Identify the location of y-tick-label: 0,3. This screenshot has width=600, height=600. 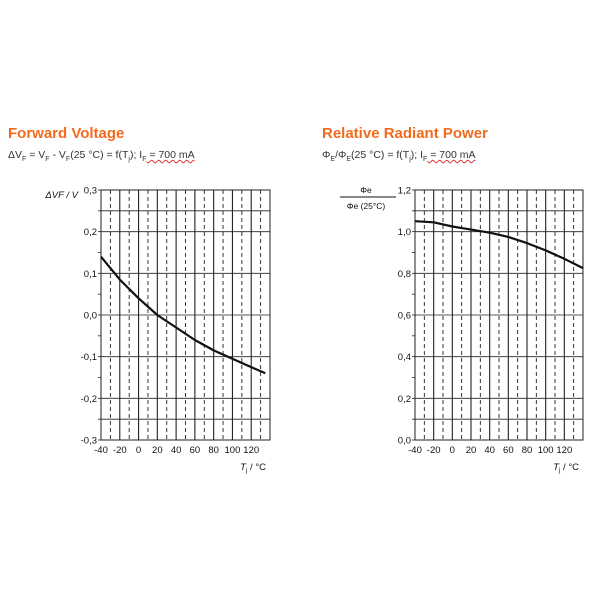
(90, 191).